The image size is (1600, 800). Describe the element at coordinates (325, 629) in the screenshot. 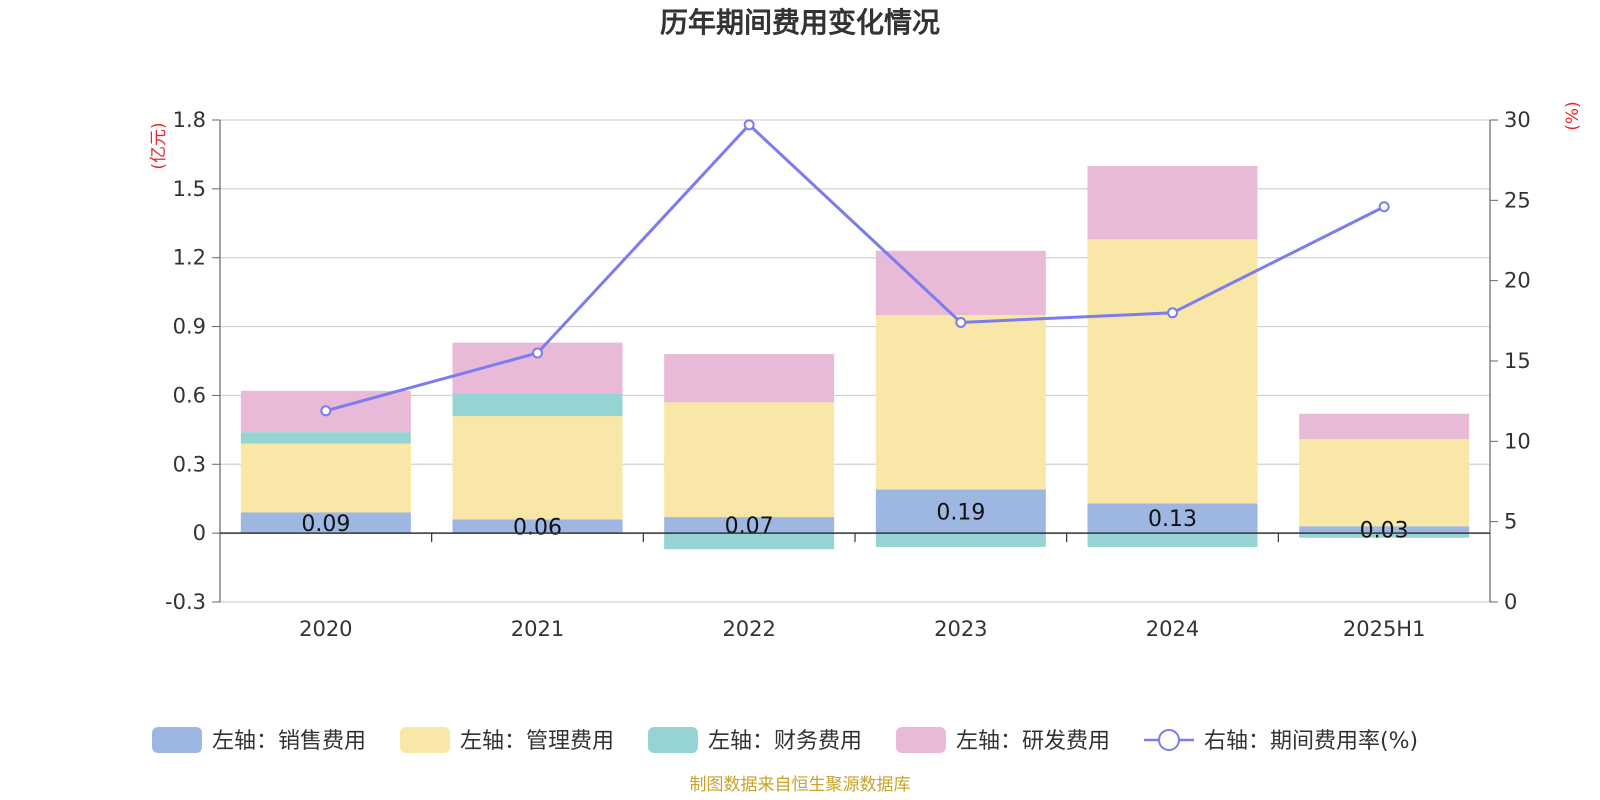

I see `x-tick-label: 2020` at that location.